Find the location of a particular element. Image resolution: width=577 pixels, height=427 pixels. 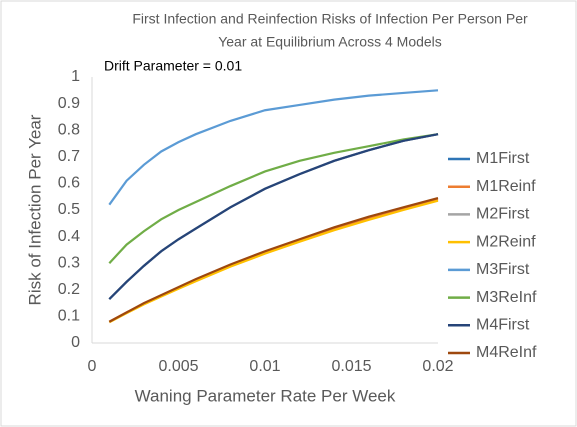

legend-label: M3First is located at coordinates (503, 269).